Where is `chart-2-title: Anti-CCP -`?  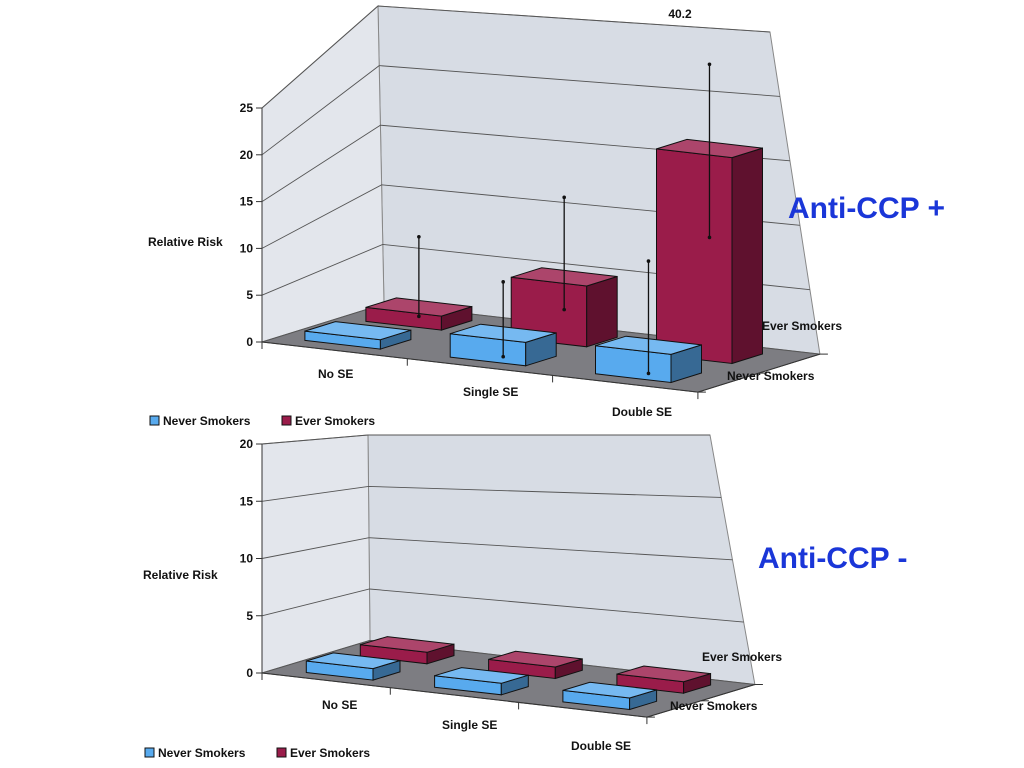 chart-2-title: Anti-CCP - is located at coordinates (833, 558).